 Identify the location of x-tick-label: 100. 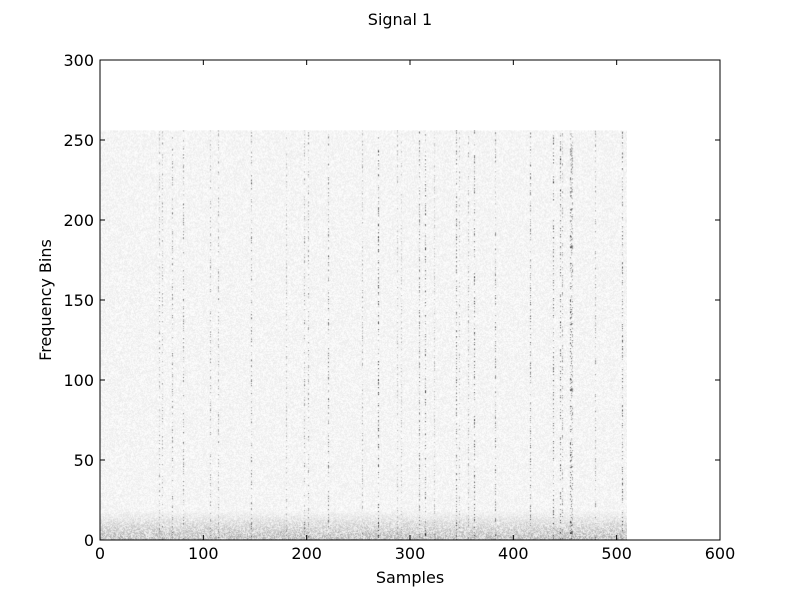
(203, 553).